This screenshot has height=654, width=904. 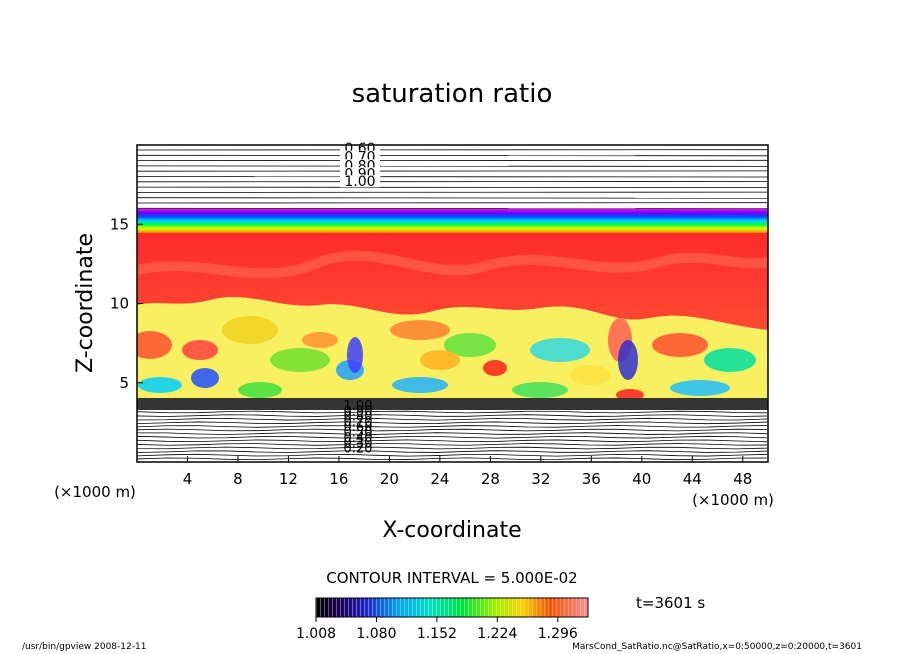 I want to click on transition-band, so click(x=452, y=222).